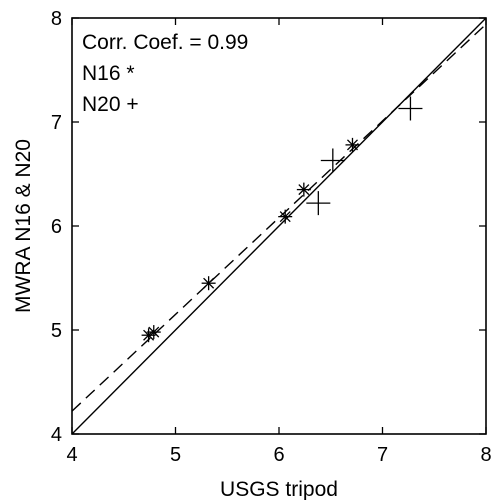 This screenshot has height=500, width=494. I want to click on x-tick-label: 5, so click(175, 455).